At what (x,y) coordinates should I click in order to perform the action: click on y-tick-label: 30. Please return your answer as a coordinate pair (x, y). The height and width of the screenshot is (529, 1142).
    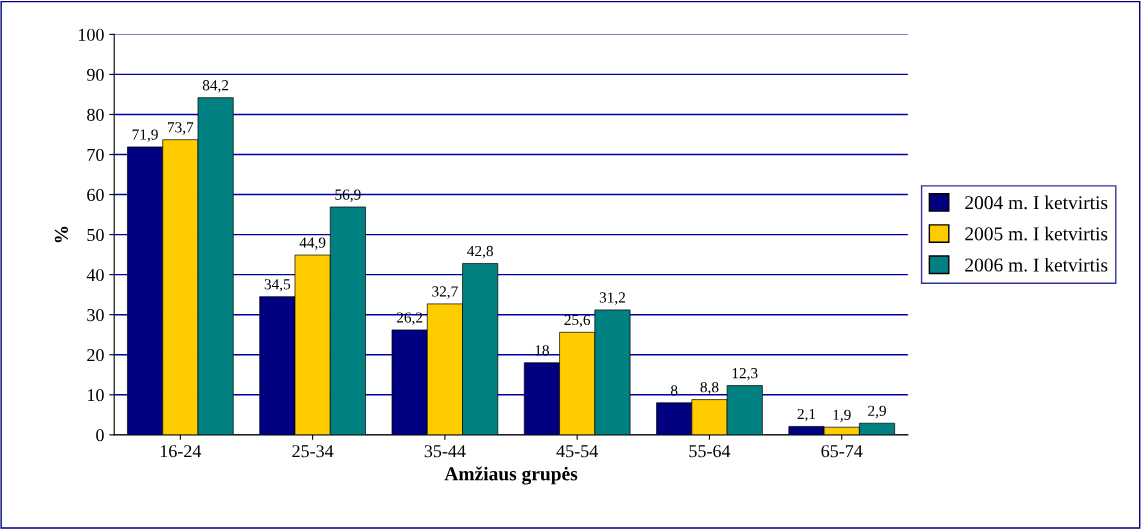
    Looking at the image, I should click on (95, 315).